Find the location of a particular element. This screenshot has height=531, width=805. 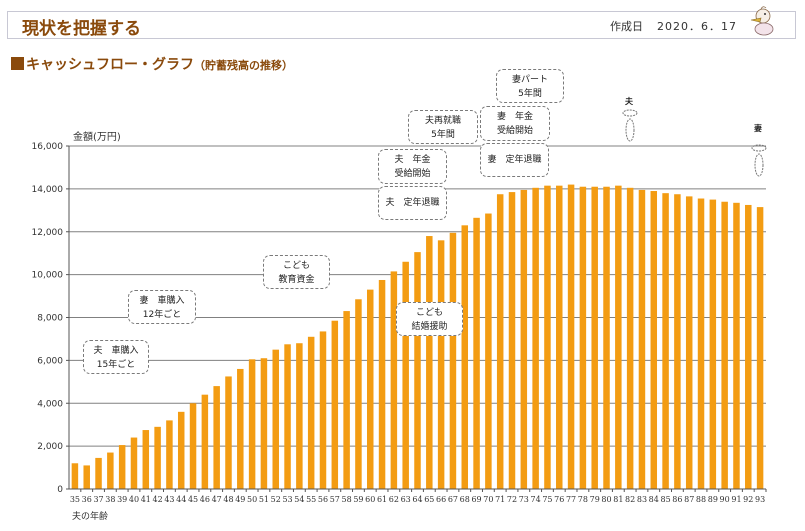

callout-husband-reemploy: 夫再就職 5年間 is located at coordinates (443, 127).